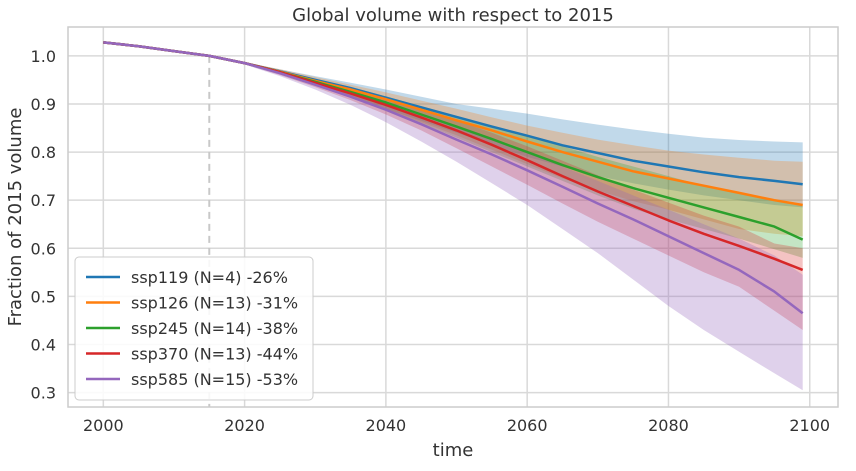  I want to click on y-tick-label: 0.8, so click(43, 152).